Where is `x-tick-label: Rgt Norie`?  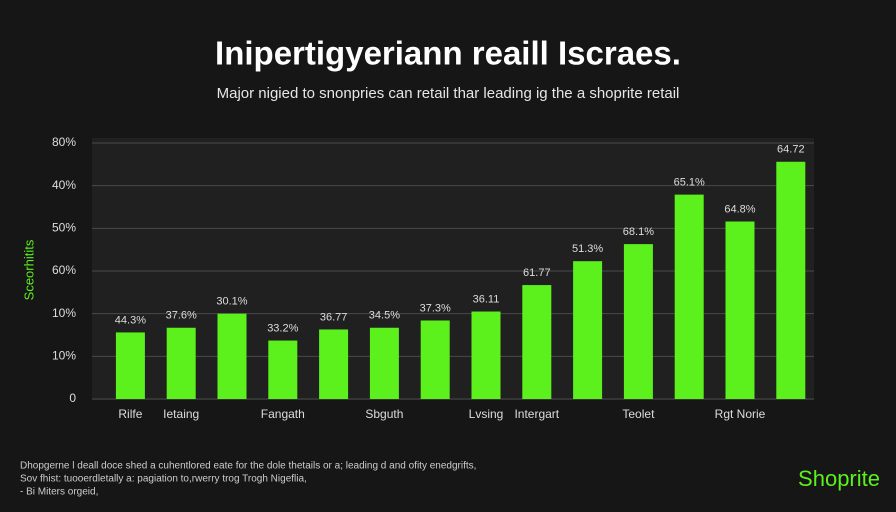 x-tick-label: Rgt Norie is located at coordinates (740, 414).